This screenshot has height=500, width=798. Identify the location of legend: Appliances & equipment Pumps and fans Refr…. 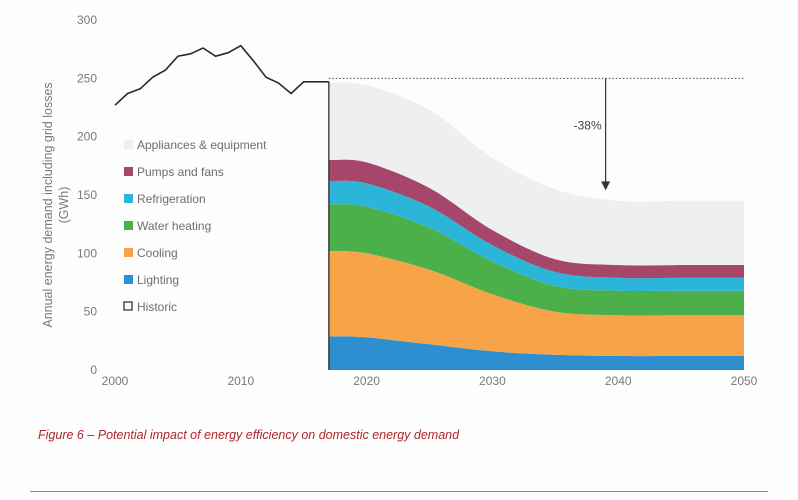
(195, 226).